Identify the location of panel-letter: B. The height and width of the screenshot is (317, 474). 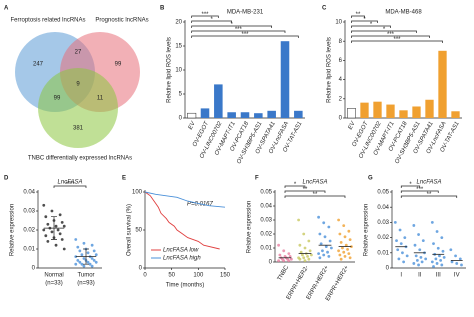
(162, 9).